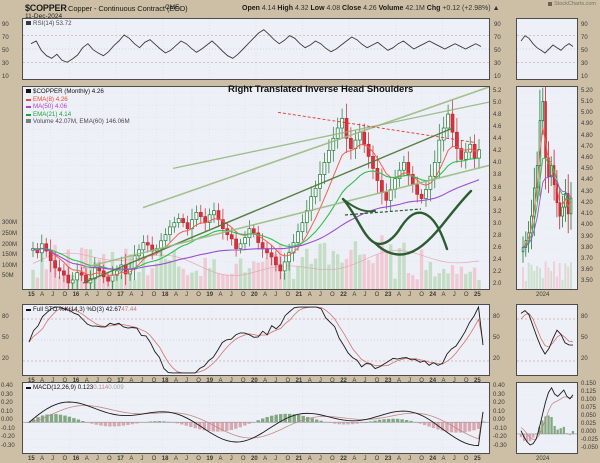 The height and width of the screenshot is (463, 600). I want to click on axis-tick: 0.075, so click(589, 408).